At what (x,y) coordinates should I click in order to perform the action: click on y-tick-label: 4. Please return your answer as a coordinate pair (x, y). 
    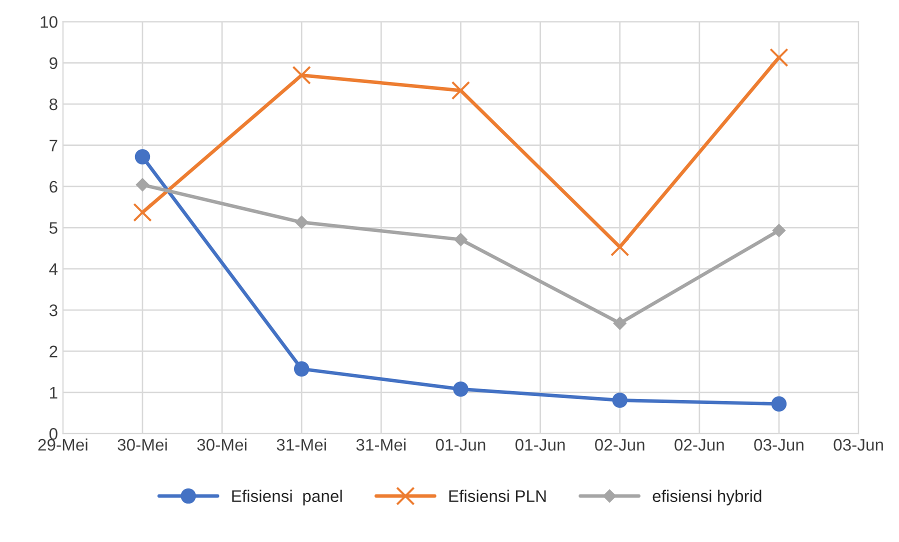
    Looking at the image, I should click on (53, 269).